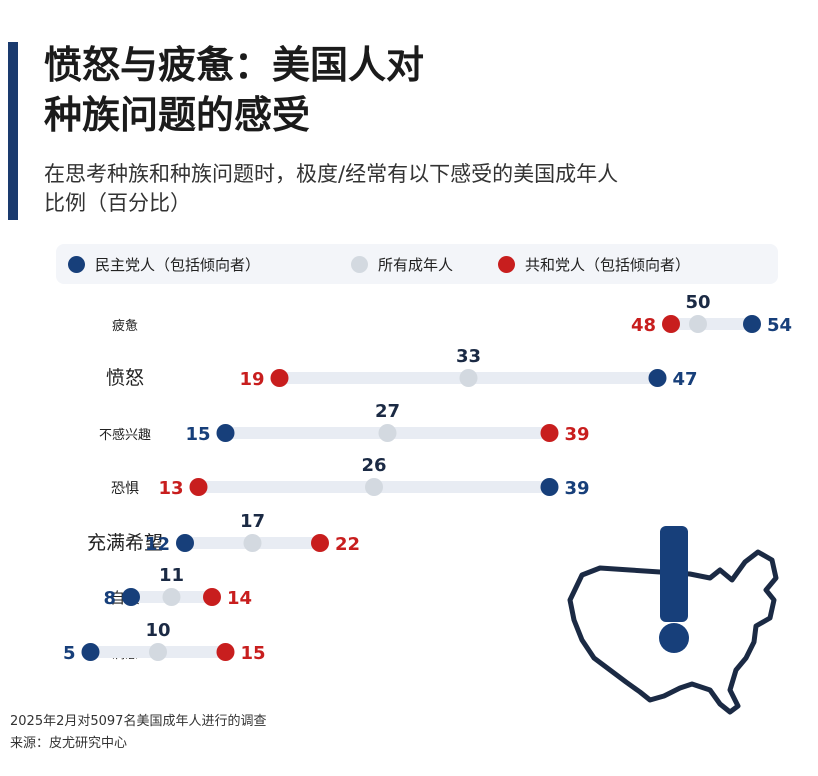 The height and width of the screenshot is (776, 818). Describe the element at coordinates (178, 264) in the screenshot. I see `legend-label-dem: 民主党人（包括倾向者）` at that location.